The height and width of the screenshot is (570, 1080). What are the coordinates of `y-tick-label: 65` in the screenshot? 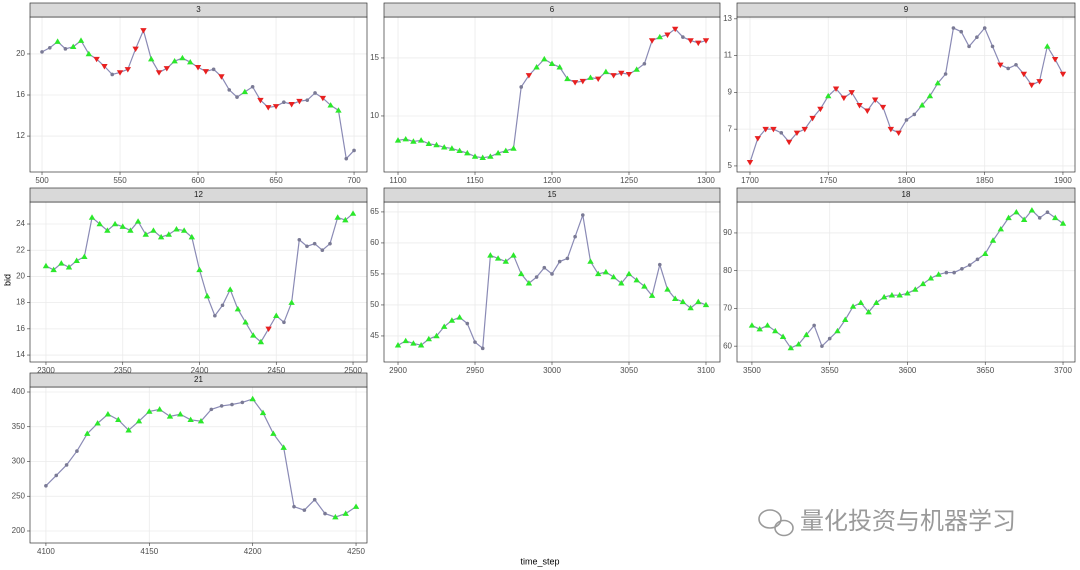 It's located at (374, 211).